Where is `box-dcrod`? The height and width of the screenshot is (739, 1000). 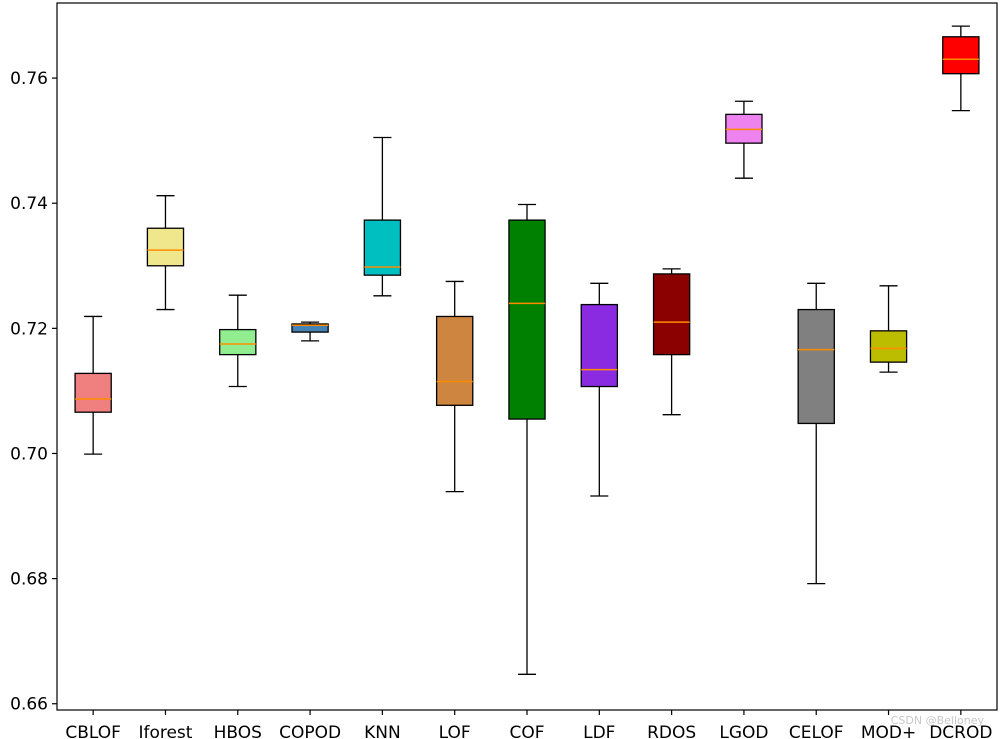
box-dcrod is located at coordinates (961, 68).